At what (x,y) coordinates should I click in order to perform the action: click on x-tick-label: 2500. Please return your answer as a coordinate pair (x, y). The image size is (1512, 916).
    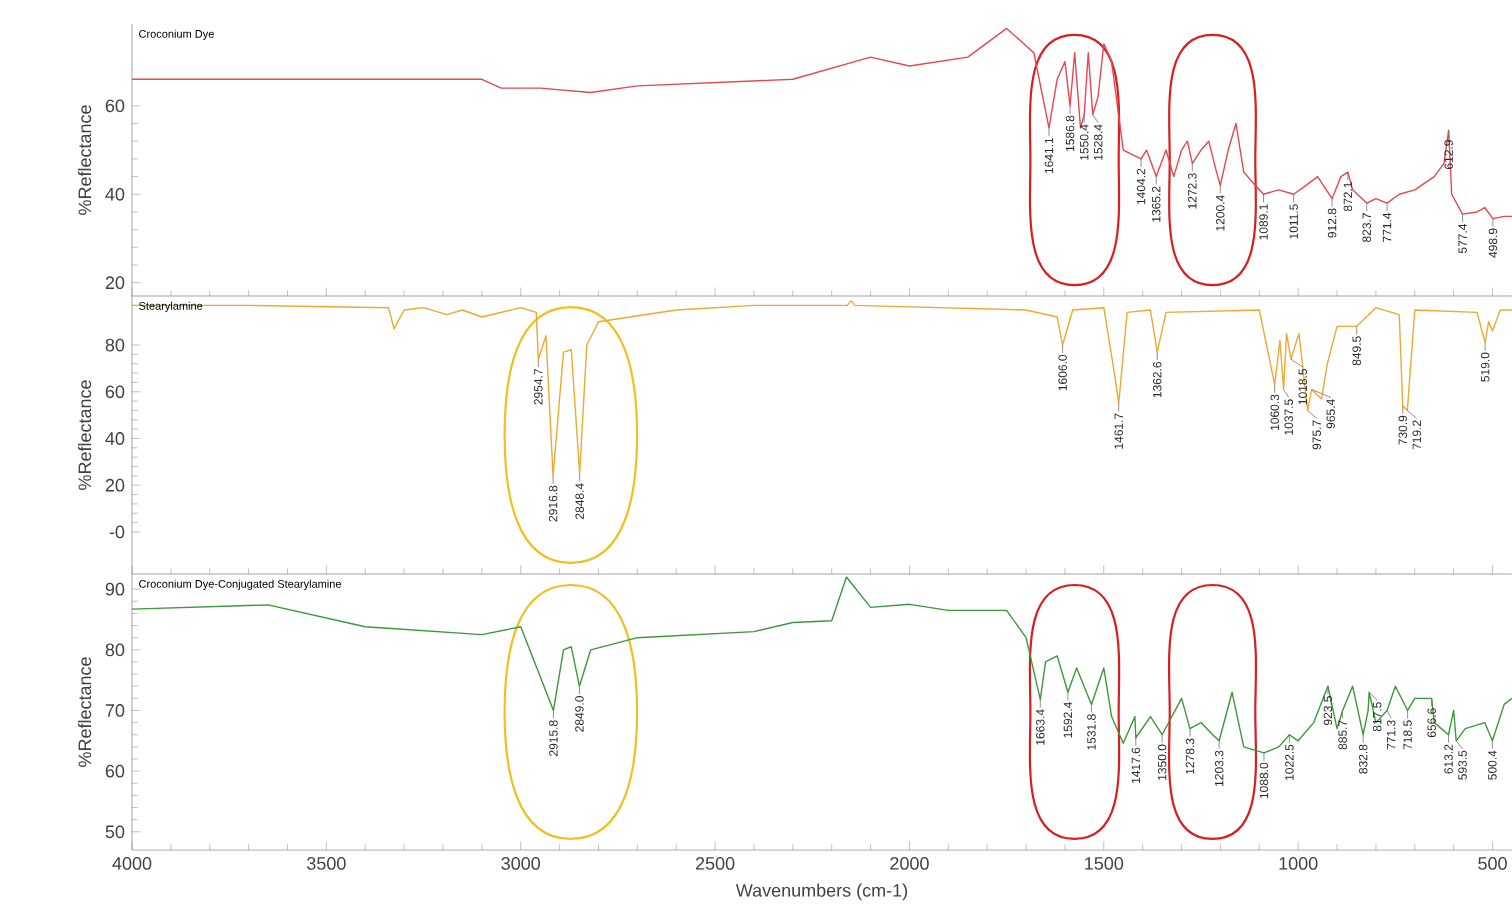
    Looking at the image, I should click on (715, 863).